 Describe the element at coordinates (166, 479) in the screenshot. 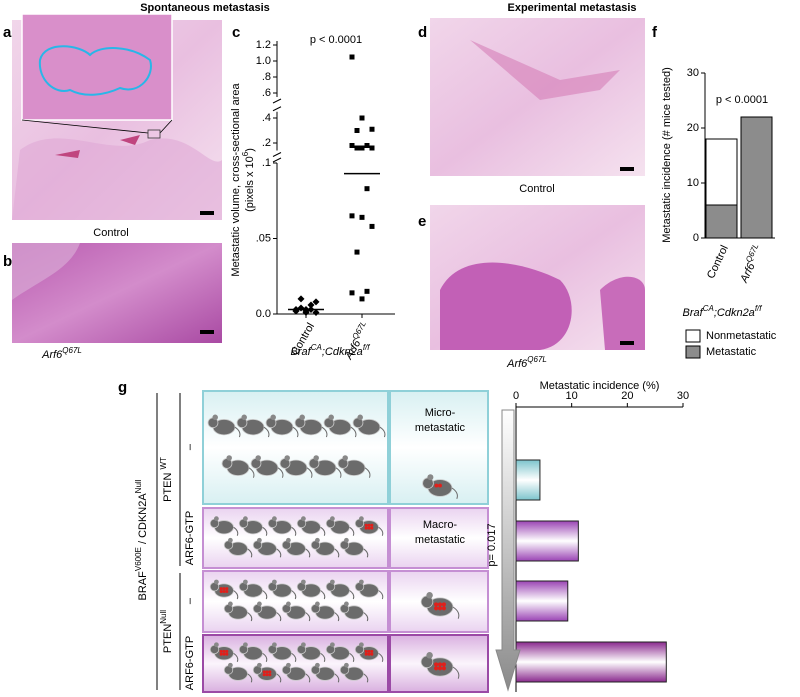

I see `group-label: PTEN WT` at that location.